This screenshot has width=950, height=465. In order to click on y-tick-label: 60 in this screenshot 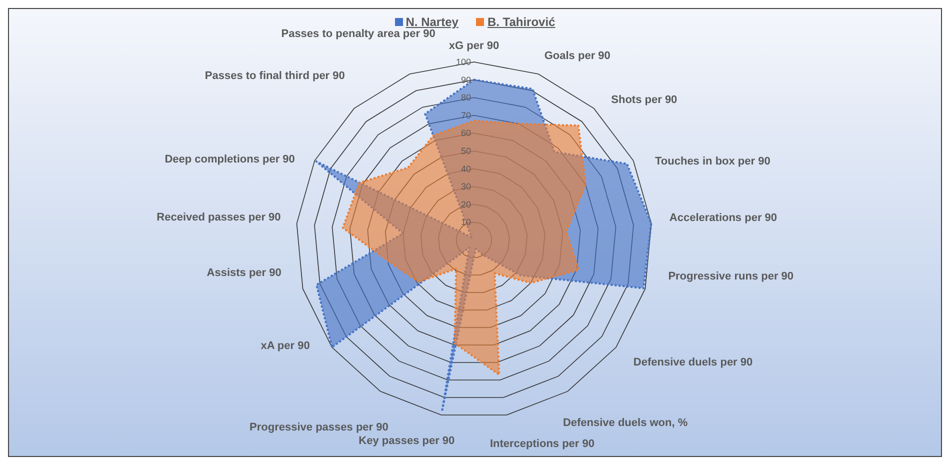, I will do `click(465, 133)`.